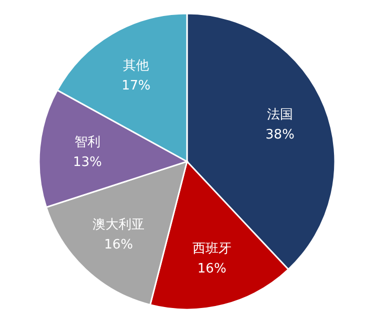 The image size is (374, 323). I want to click on data-label: 13%, so click(87, 162).